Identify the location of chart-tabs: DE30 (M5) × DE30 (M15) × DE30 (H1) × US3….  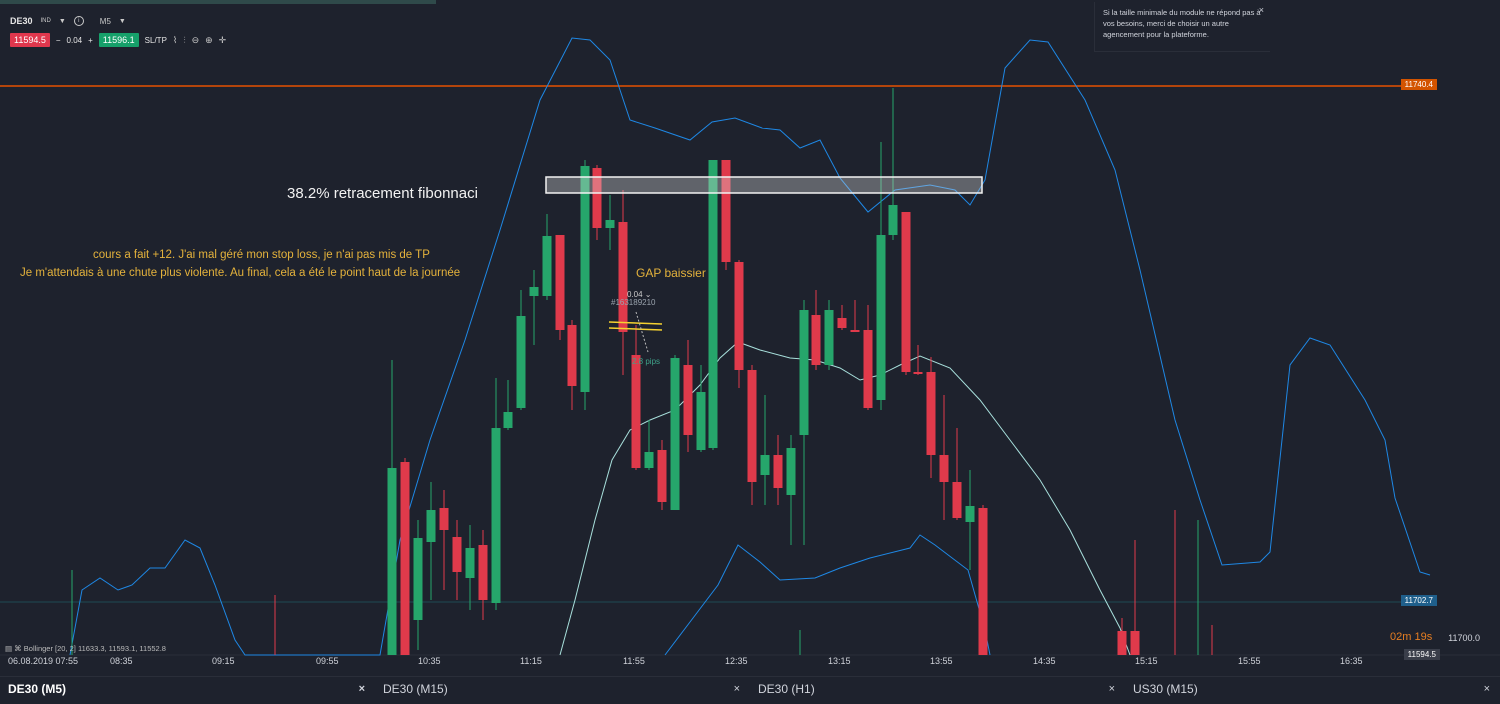
(750, 690).